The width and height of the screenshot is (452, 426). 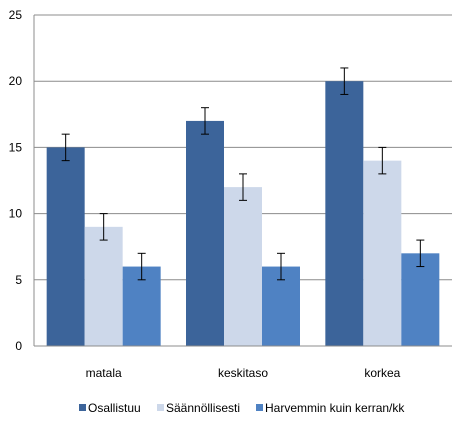 I want to click on legend-label: Osallistuu, so click(x=114, y=408).